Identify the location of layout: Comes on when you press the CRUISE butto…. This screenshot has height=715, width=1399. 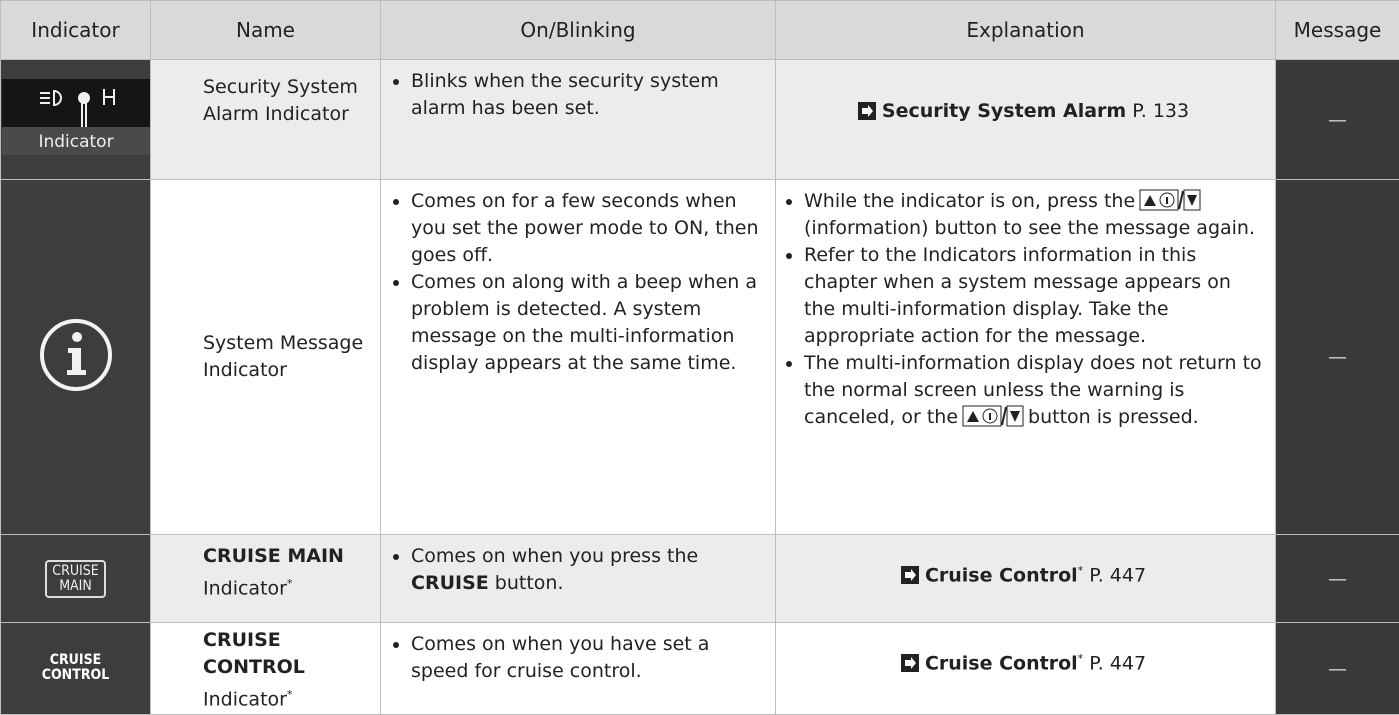
(577, 570).